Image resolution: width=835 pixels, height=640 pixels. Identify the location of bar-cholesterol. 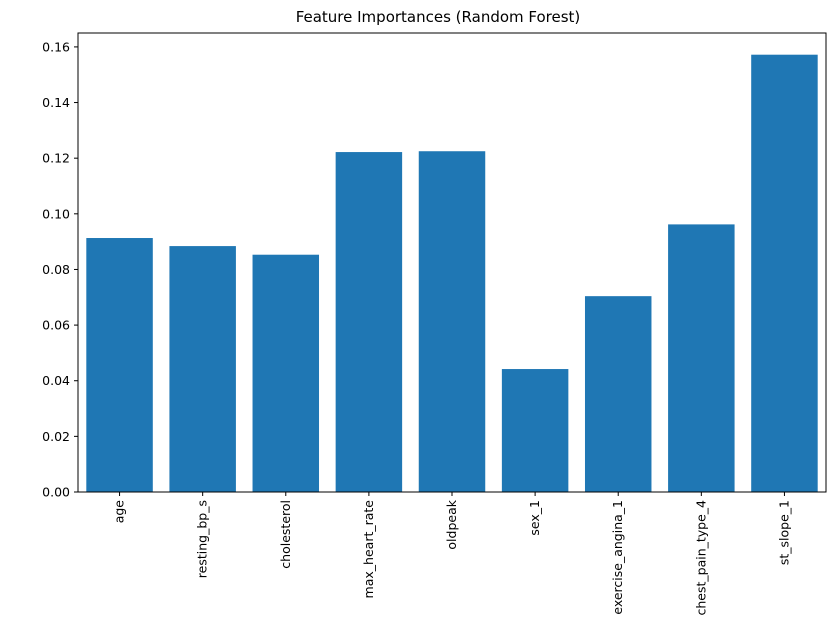
(286, 373).